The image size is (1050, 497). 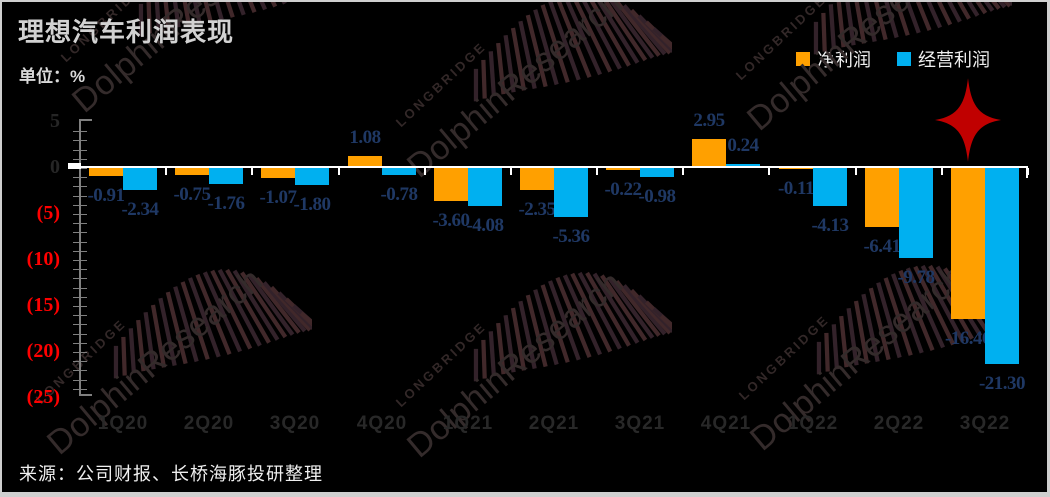 What do you see at coordinates (55, 167) in the screenshot?
I see `y-axis-label: 0` at bounding box center [55, 167].